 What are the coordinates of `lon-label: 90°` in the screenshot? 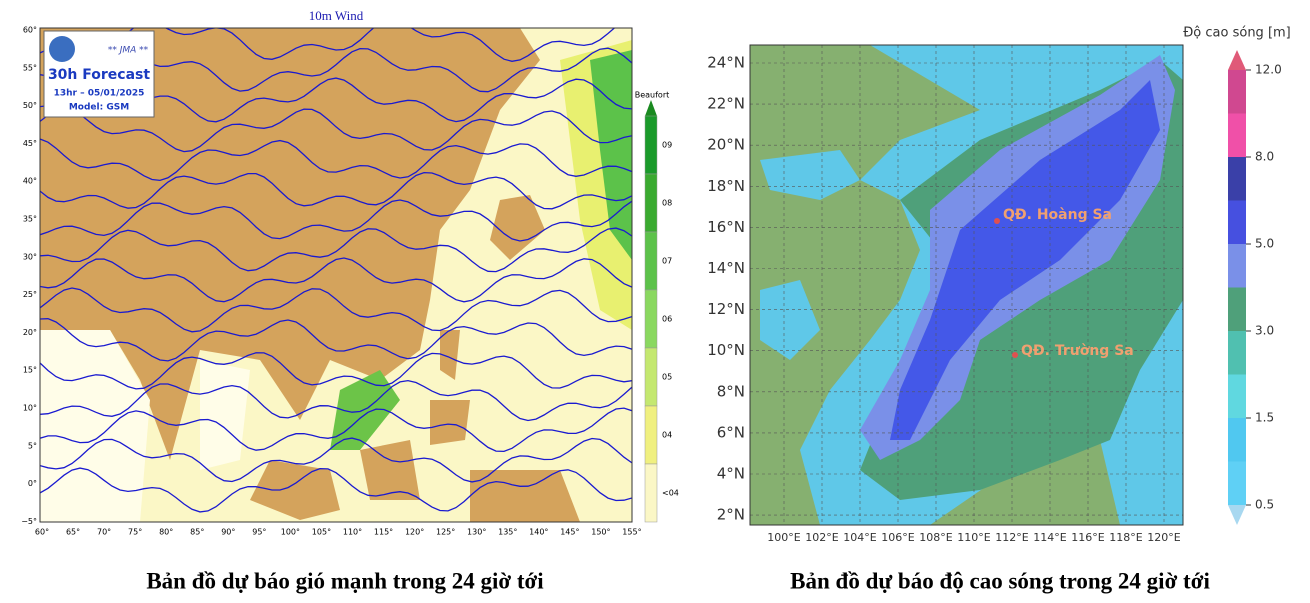 It's located at (228, 532).